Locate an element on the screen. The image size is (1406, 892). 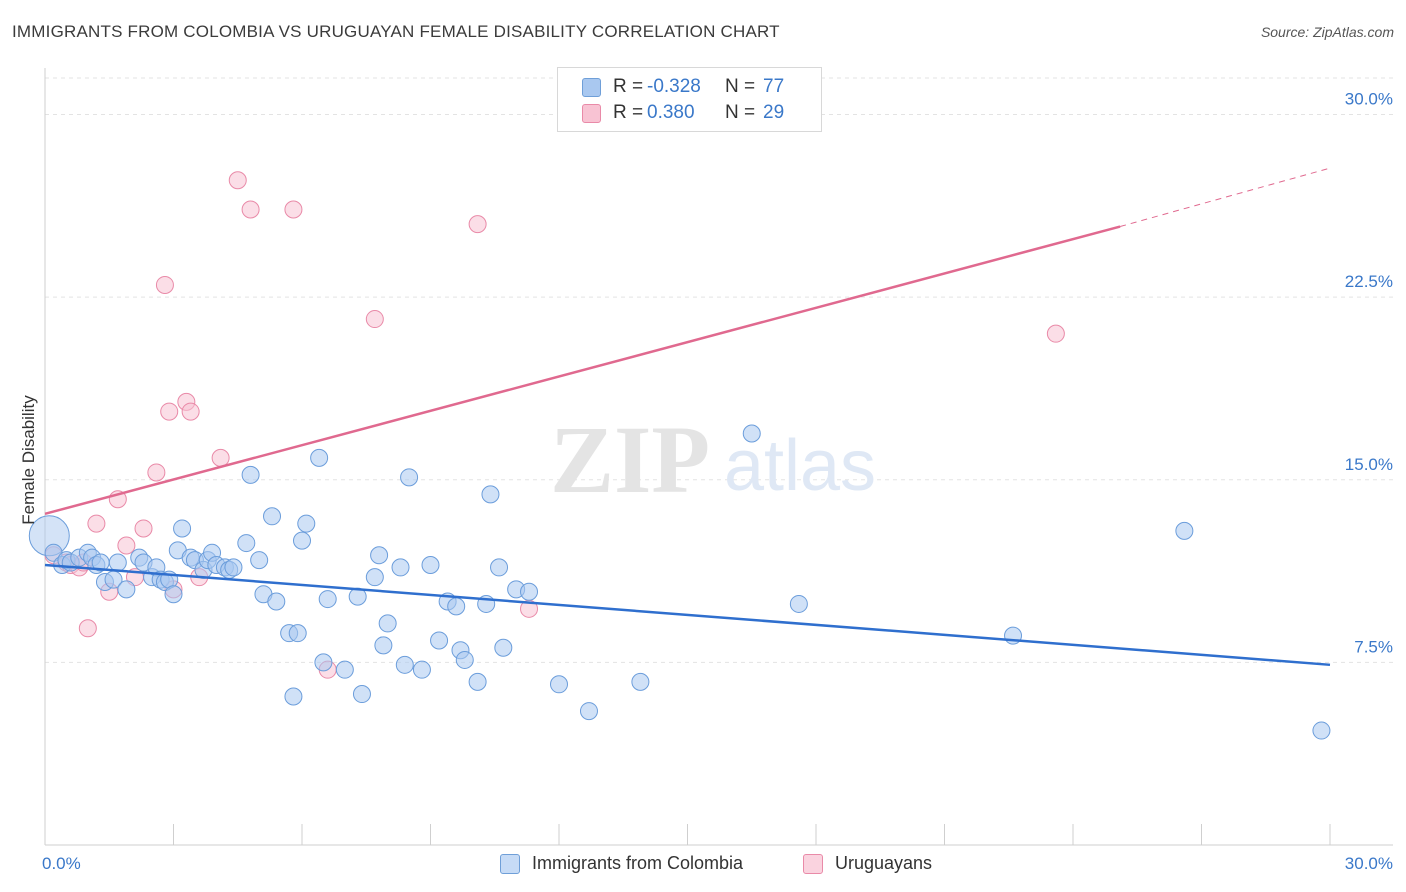
legend-n-value: 29 is located at coordinates (774, 112).